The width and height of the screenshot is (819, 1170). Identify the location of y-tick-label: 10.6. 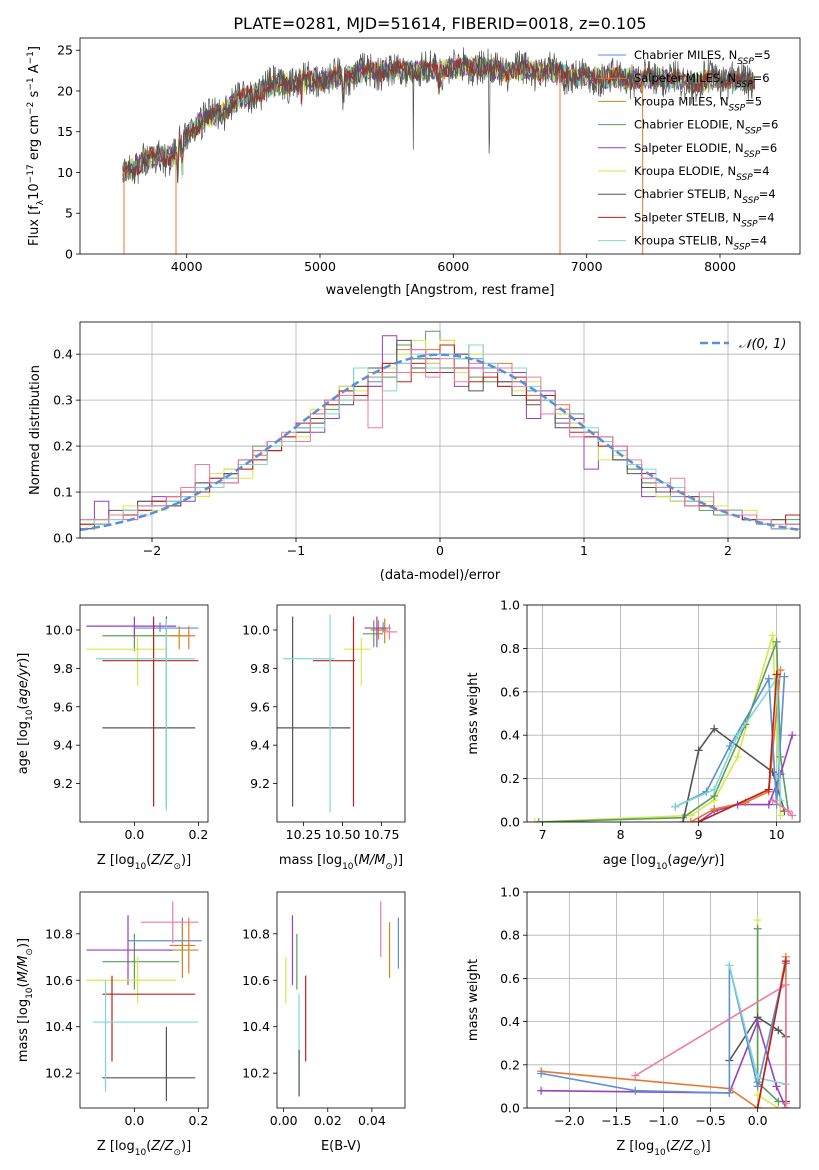
(256, 980).